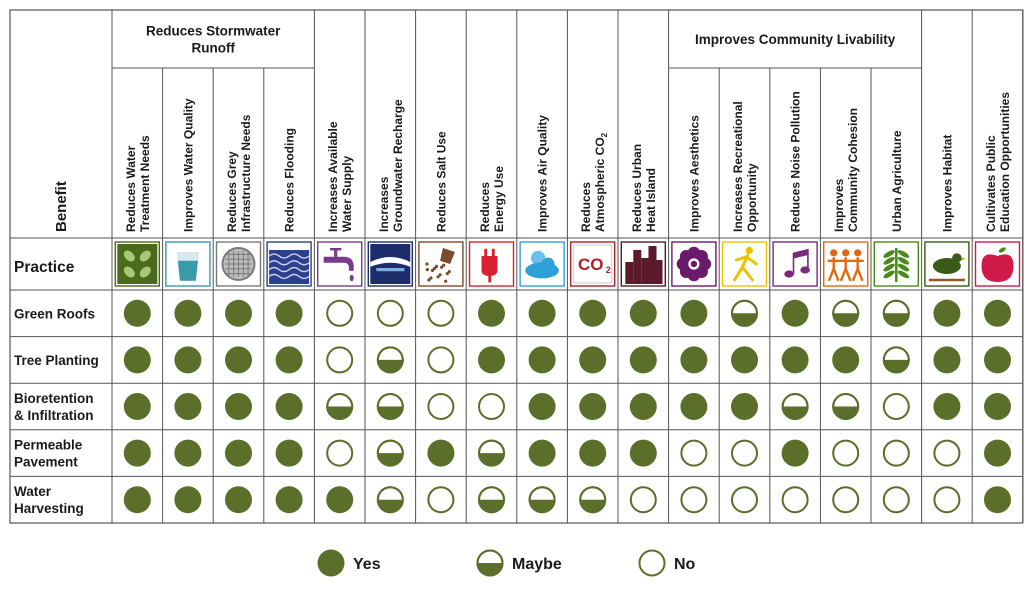 Image resolution: width=1024 pixels, height=591 pixels. Describe the element at coordinates (213, 31) in the screenshot. I see `group-header-label: Reduces Stormwater` at that location.